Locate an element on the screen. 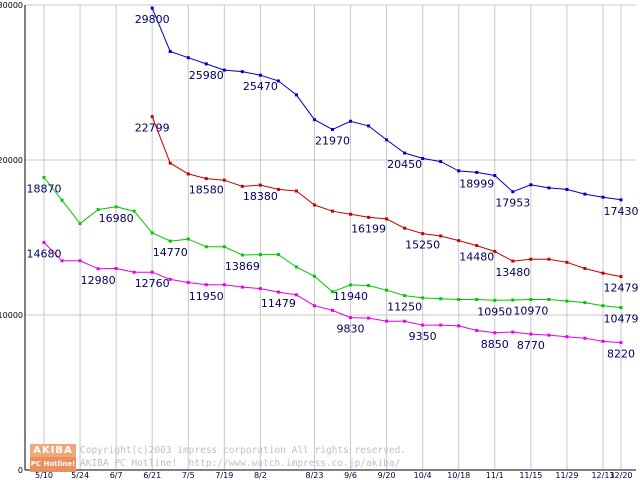 The image size is (640, 480). x-tick-label: 8/2 is located at coordinates (260, 475).